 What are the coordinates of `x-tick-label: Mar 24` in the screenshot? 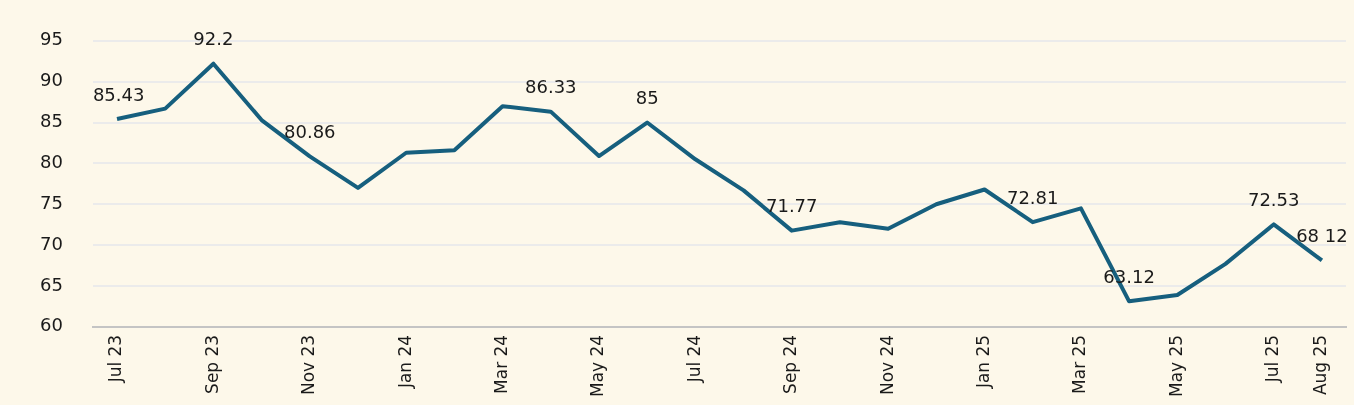 It's located at (500, 364).